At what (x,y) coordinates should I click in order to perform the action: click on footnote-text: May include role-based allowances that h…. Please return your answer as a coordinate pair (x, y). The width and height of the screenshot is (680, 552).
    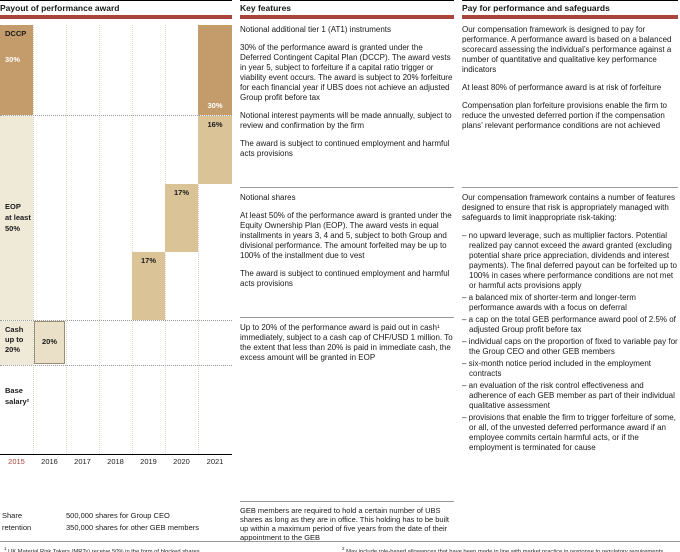
    Looking at the image, I should click on (505, 550).